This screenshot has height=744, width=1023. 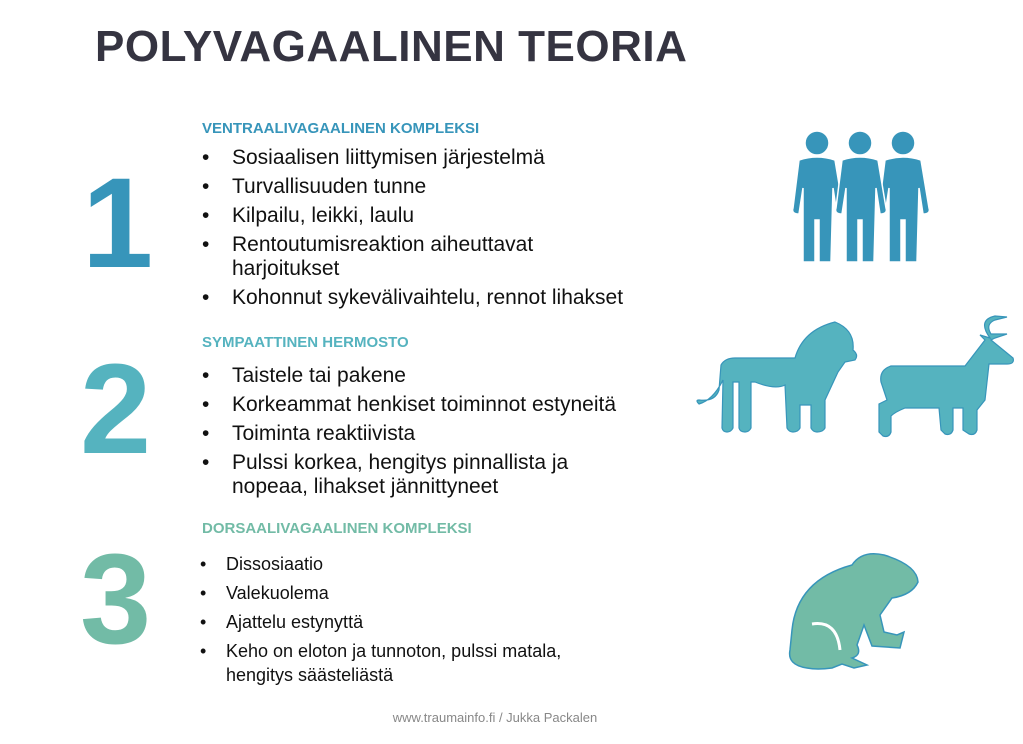 What do you see at coordinates (855, 376) in the screenshot?
I see `lion-antelope-icon` at bounding box center [855, 376].